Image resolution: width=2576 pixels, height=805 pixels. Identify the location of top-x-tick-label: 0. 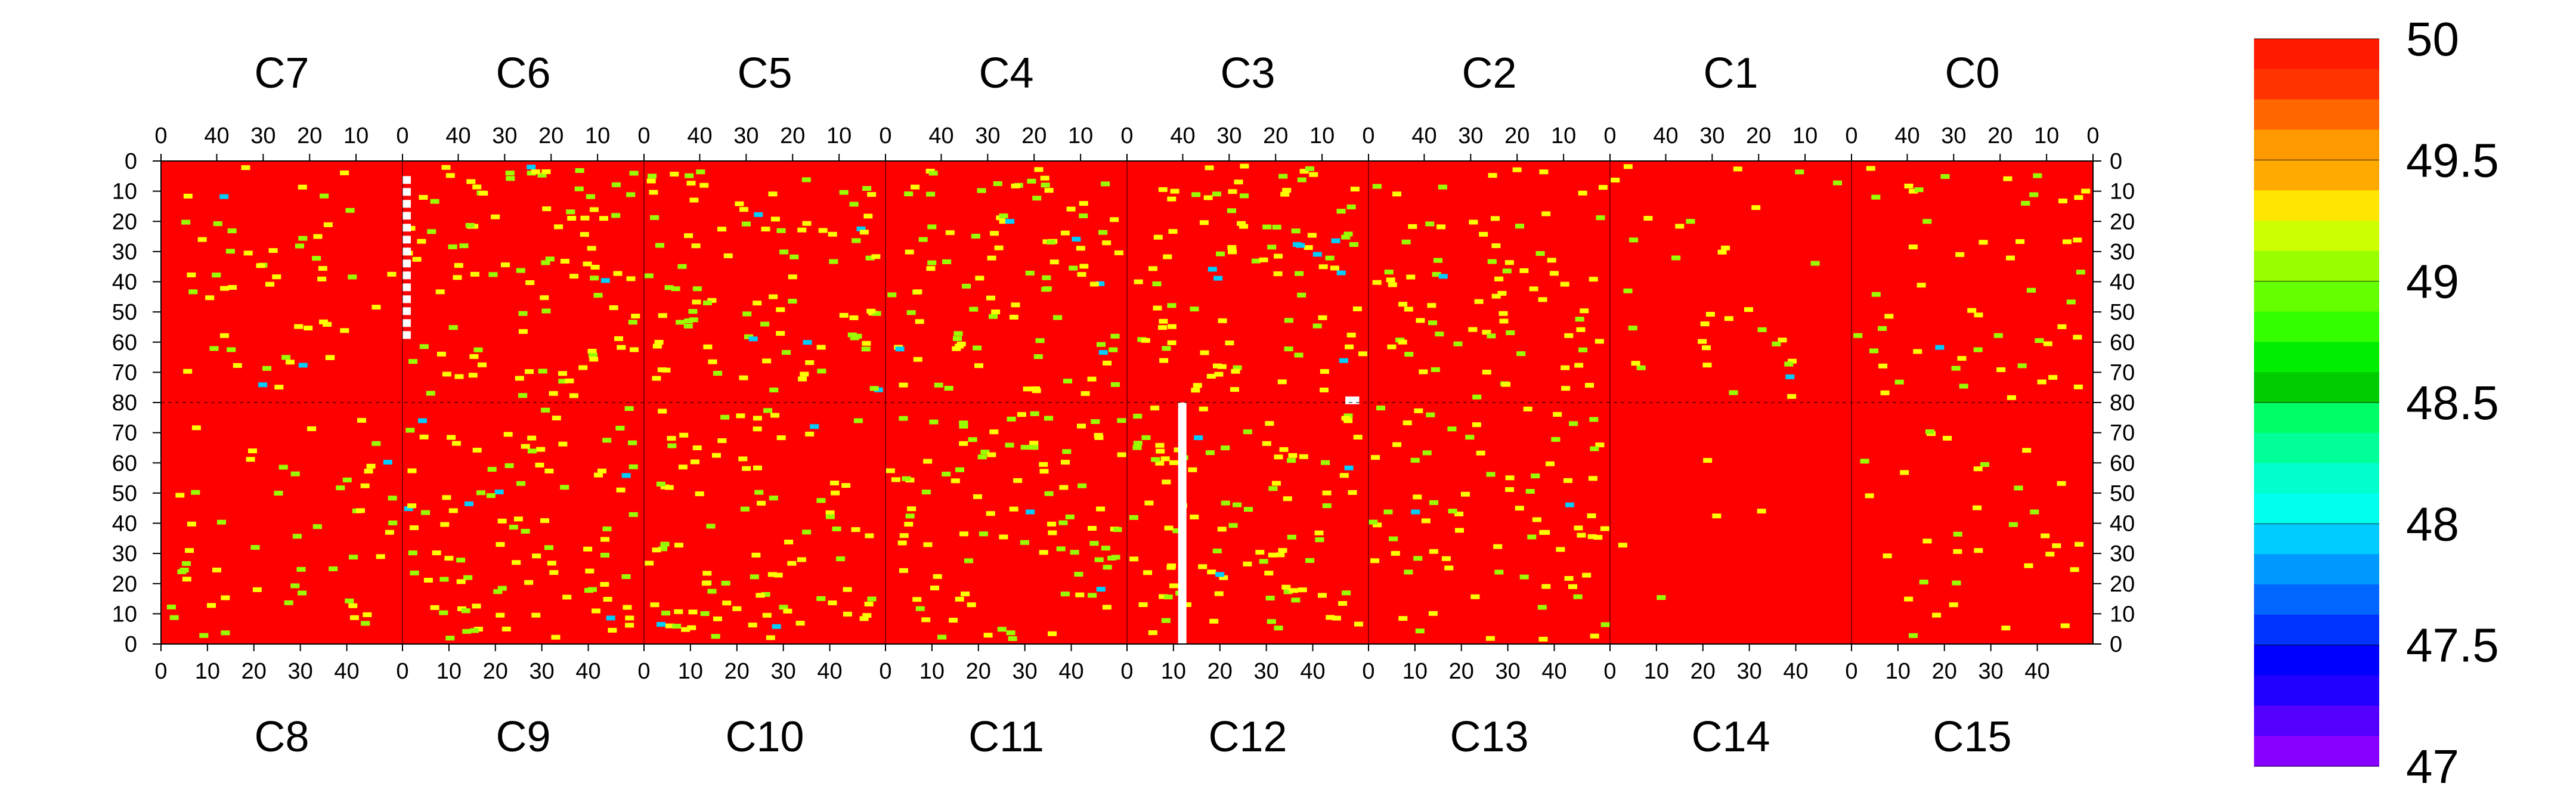
(402, 135).